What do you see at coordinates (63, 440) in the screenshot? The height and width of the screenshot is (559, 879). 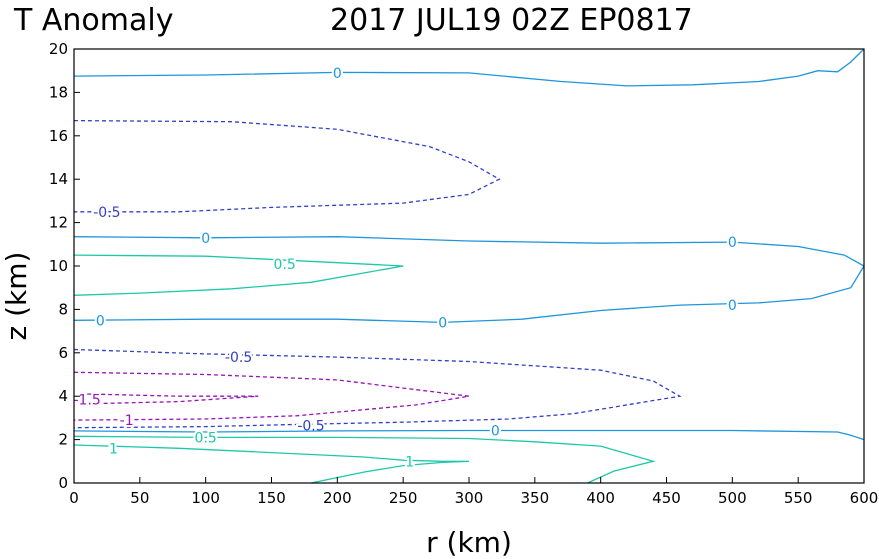 I see `y-tick-label-1: 2` at bounding box center [63, 440].